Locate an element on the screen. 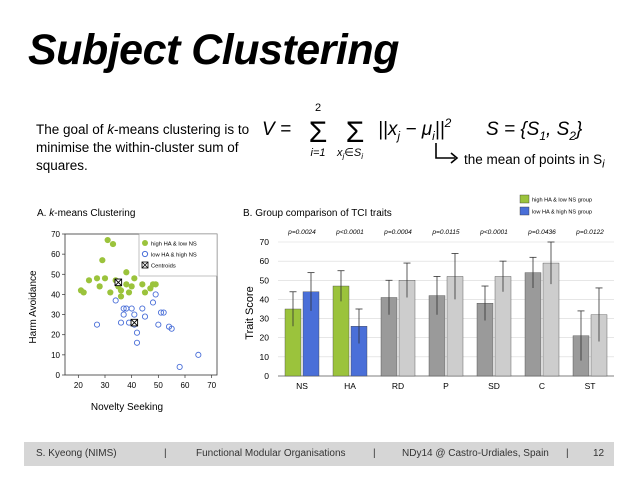  scatter-xtick-label: 50 is located at coordinates (158, 385).